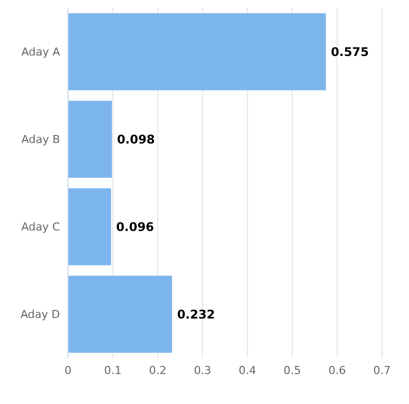  What do you see at coordinates (196, 315) in the screenshot?
I see `data-label: 0.232` at bounding box center [196, 315].